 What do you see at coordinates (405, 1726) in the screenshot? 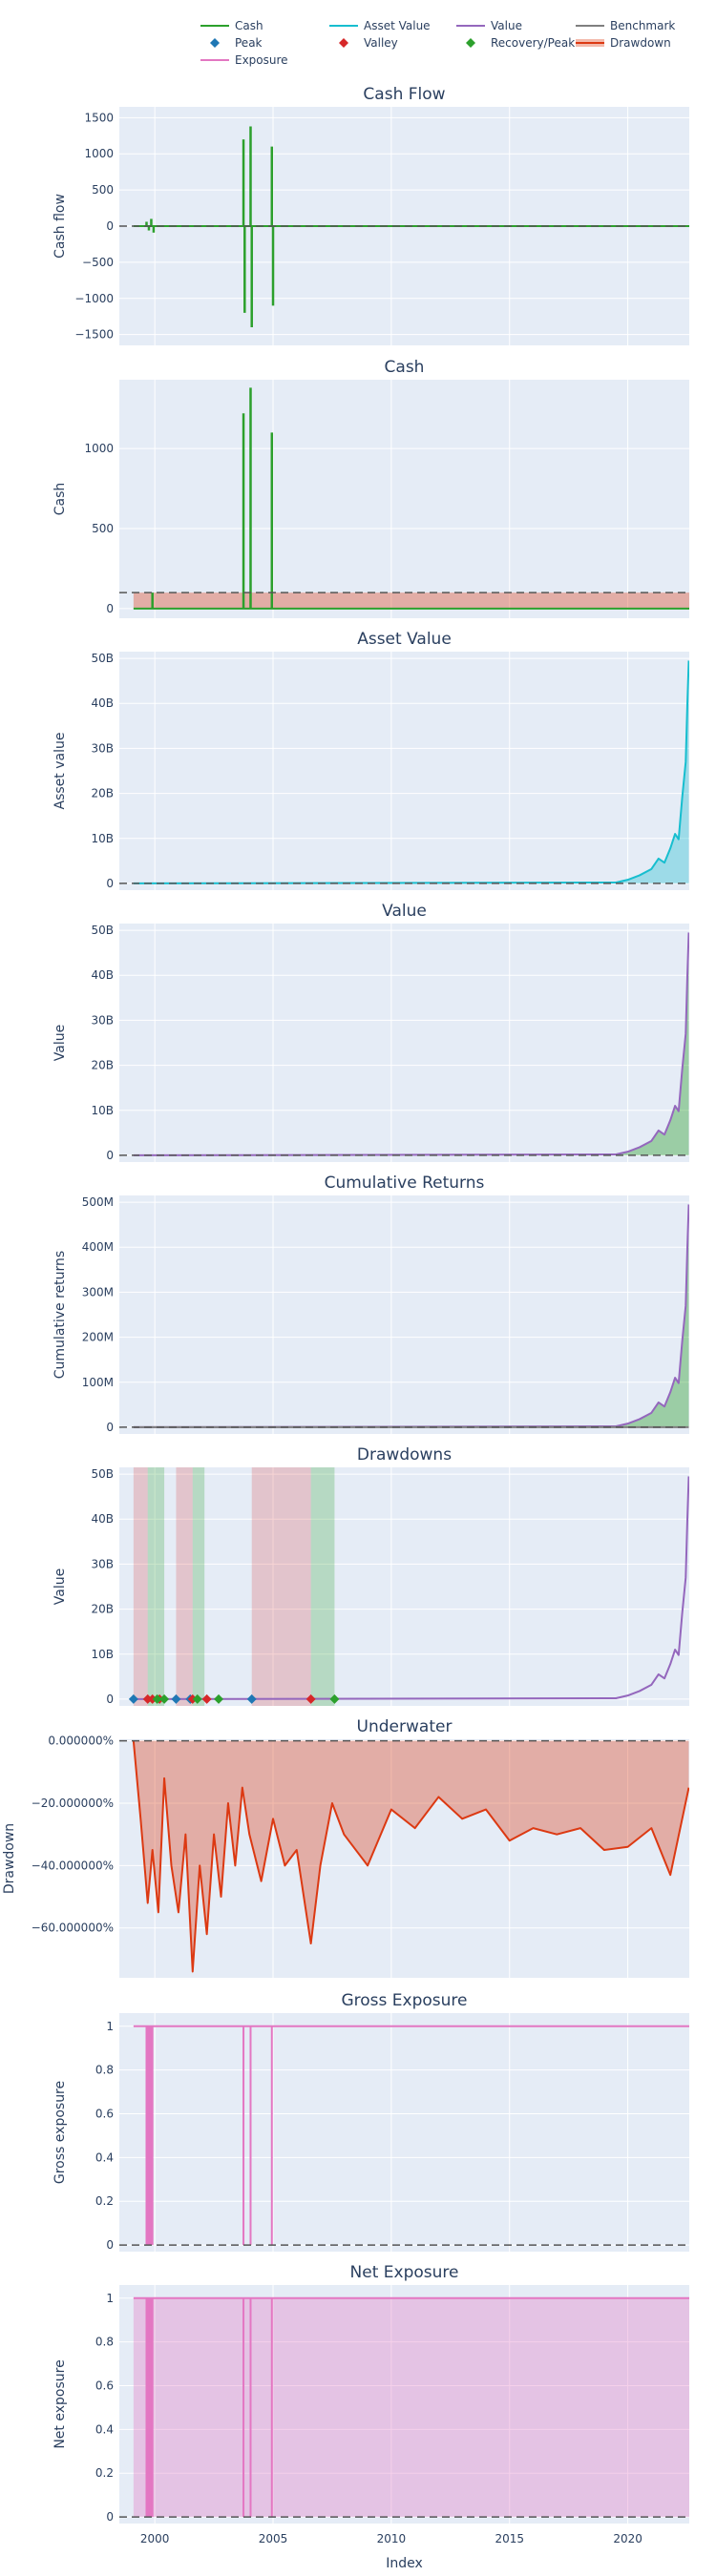
I see `subplot-title: Underwater` at bounding box center [405, 1726].